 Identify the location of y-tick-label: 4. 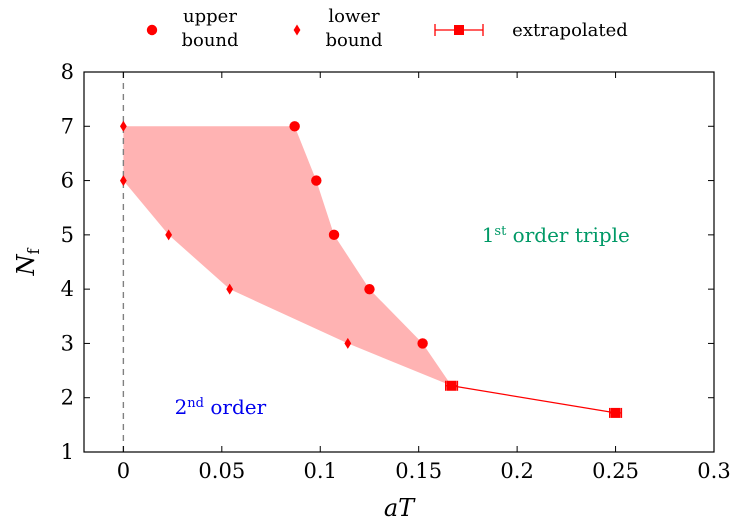
(67, 289).